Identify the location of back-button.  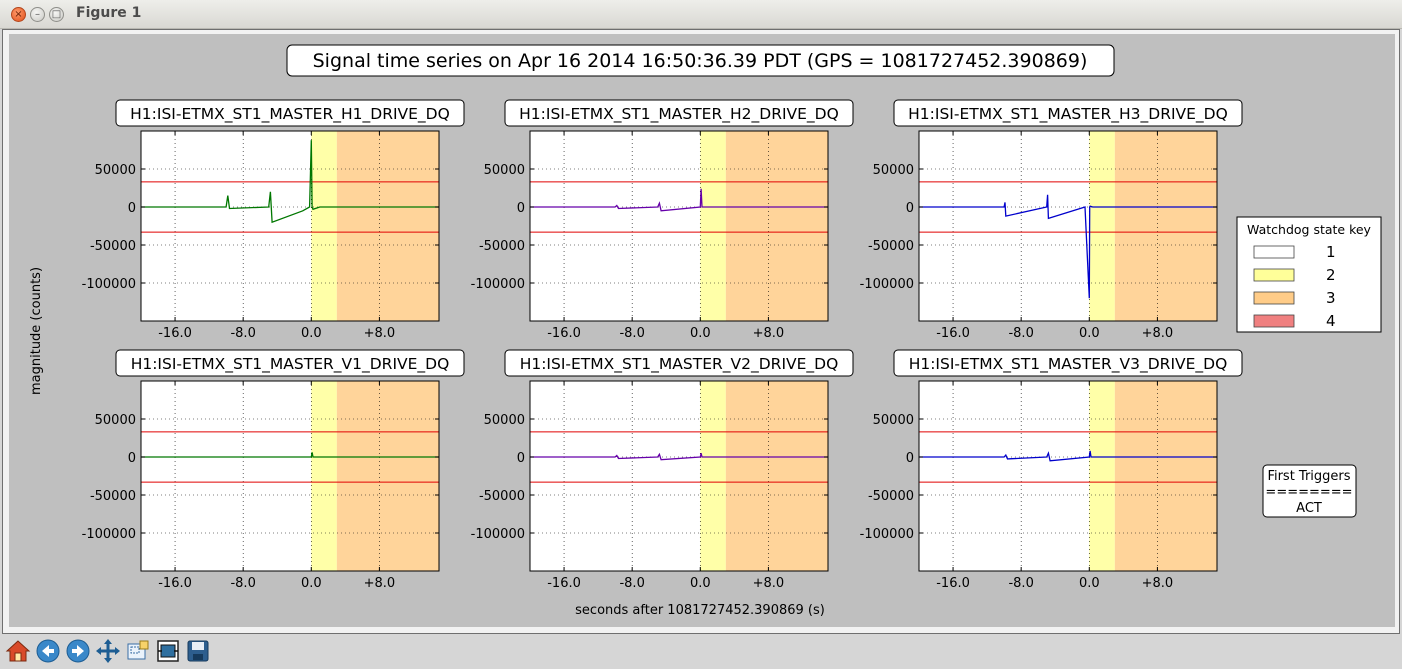
(48, 651).